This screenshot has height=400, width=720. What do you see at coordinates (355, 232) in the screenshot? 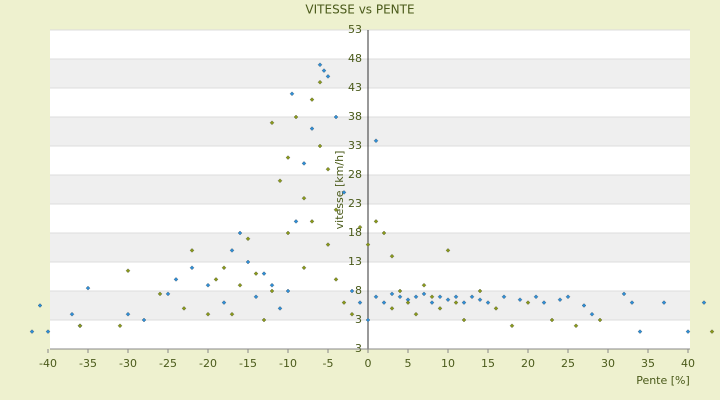
I see `y-tick-label: 18` at bounding box center [355, 232].